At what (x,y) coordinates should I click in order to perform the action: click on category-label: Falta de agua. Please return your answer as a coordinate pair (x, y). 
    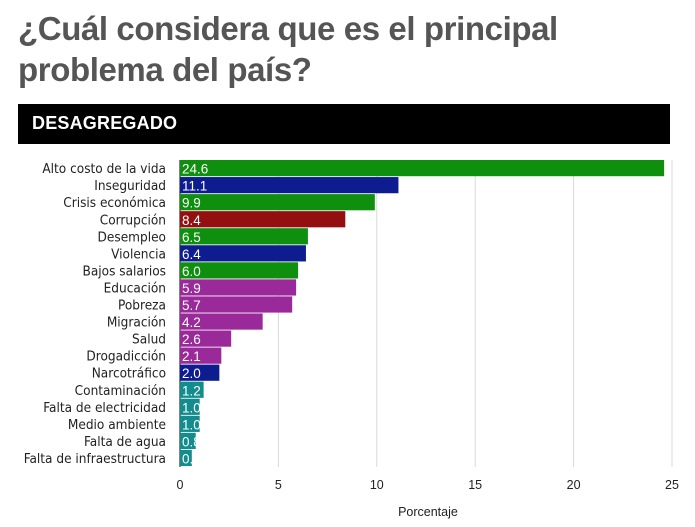
    Looking at the image, I should click on (125, 442).